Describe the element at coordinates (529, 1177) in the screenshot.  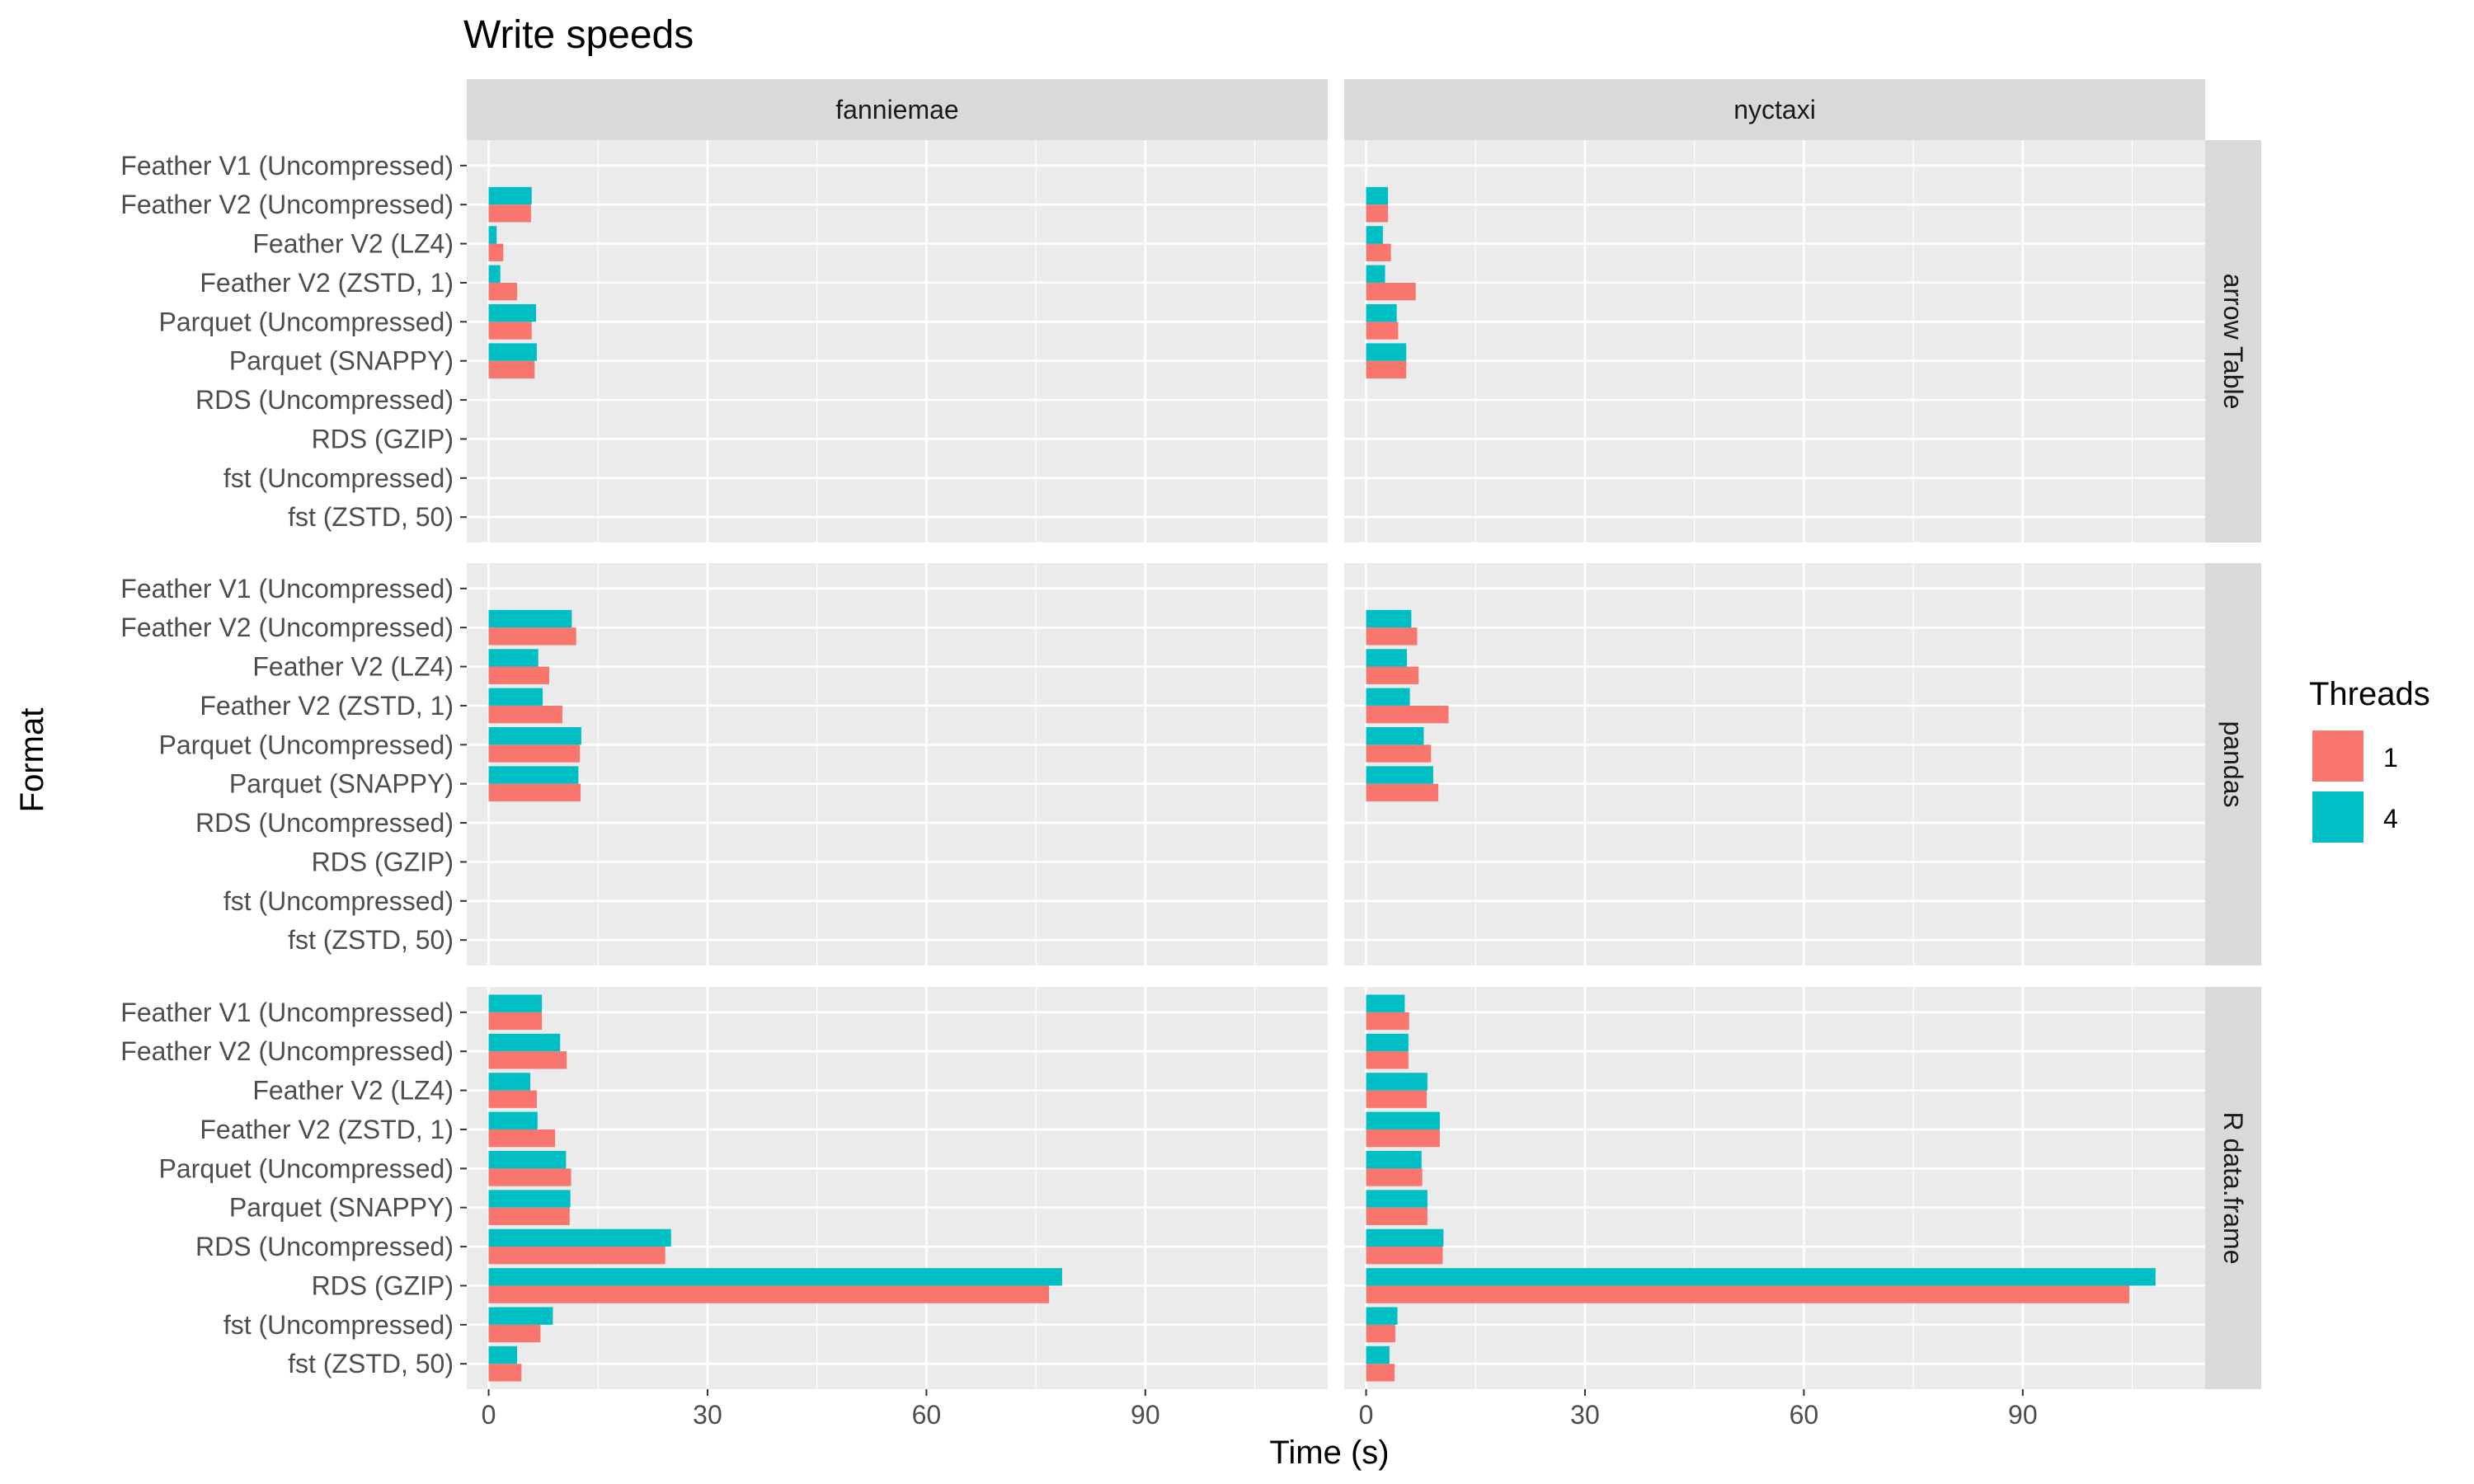
I see `bar-r-data-frame-fanniemae-threads-1-parquet-uncompressed` at that location.